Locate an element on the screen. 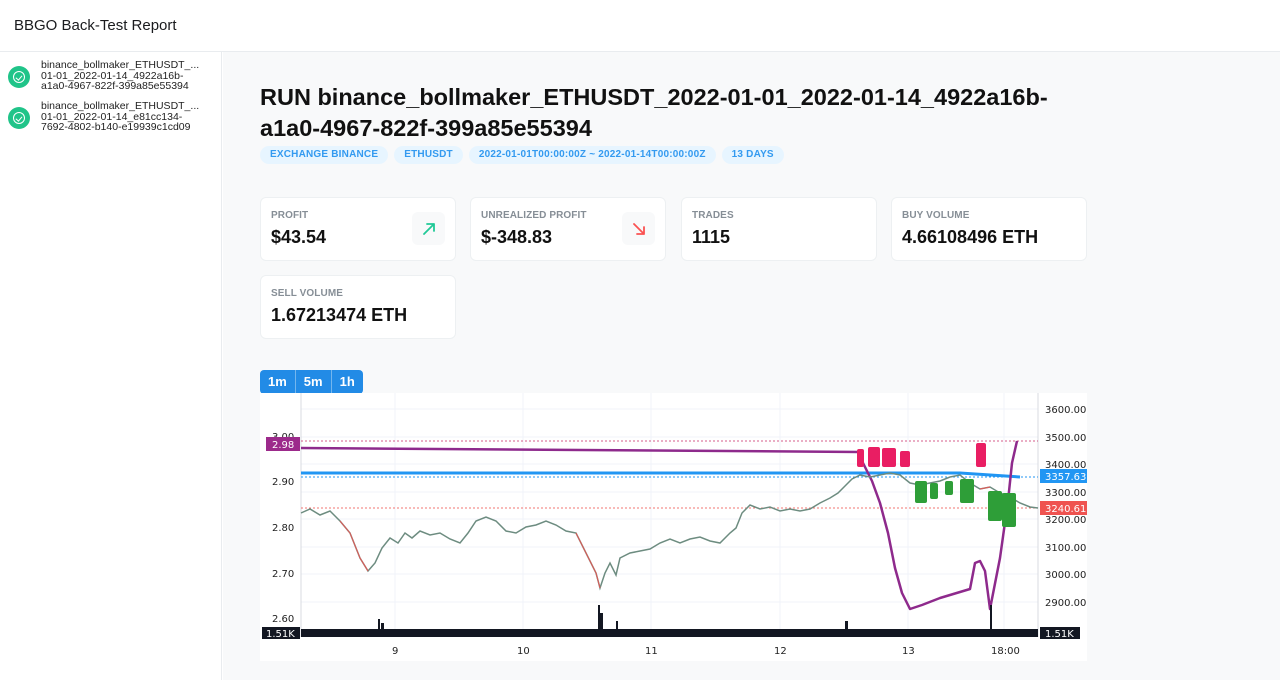 This screenshot has width=1280, height=680. x-axis-tick: 11 is located at coordinates (651, 651).